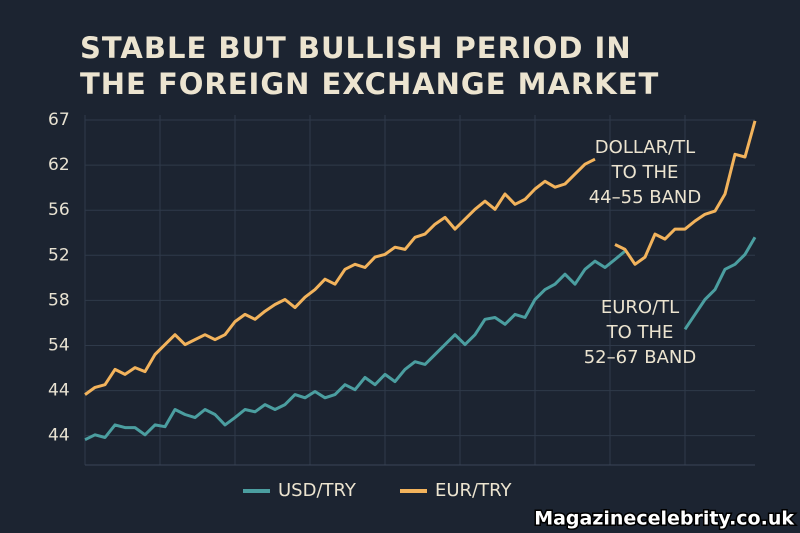 The height and width of the screenshot is (533, 800). I want to click on y-tick-label: 58, so click(59, 300).